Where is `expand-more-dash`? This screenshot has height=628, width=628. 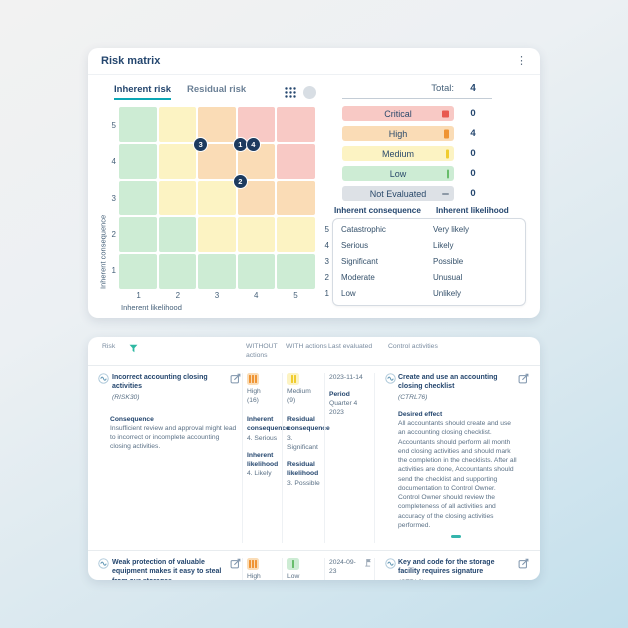 expand-more-dash is located at coordinates (456, 537).